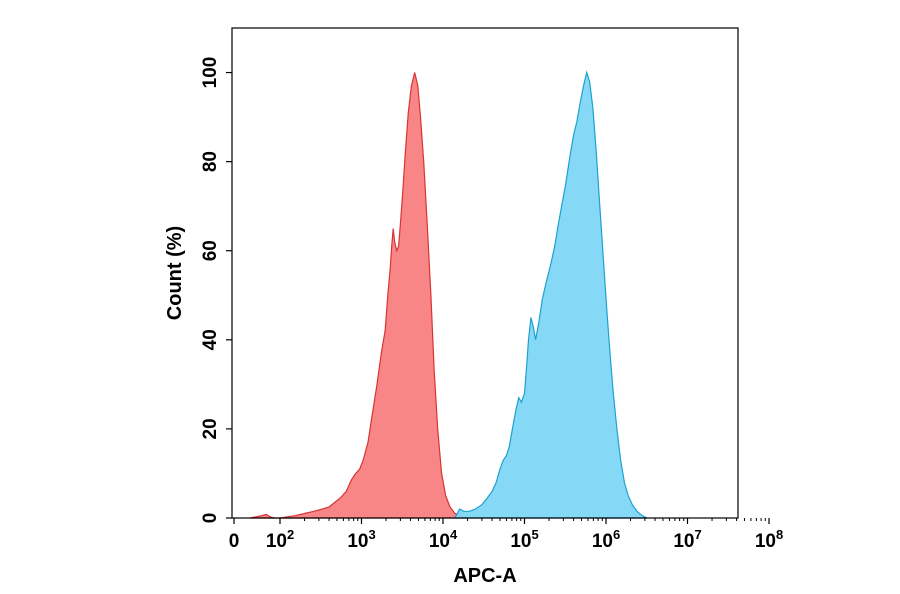 The image size is (900, 594). I want to click on x-tick-label-exponent: 2, so click(290, 534).